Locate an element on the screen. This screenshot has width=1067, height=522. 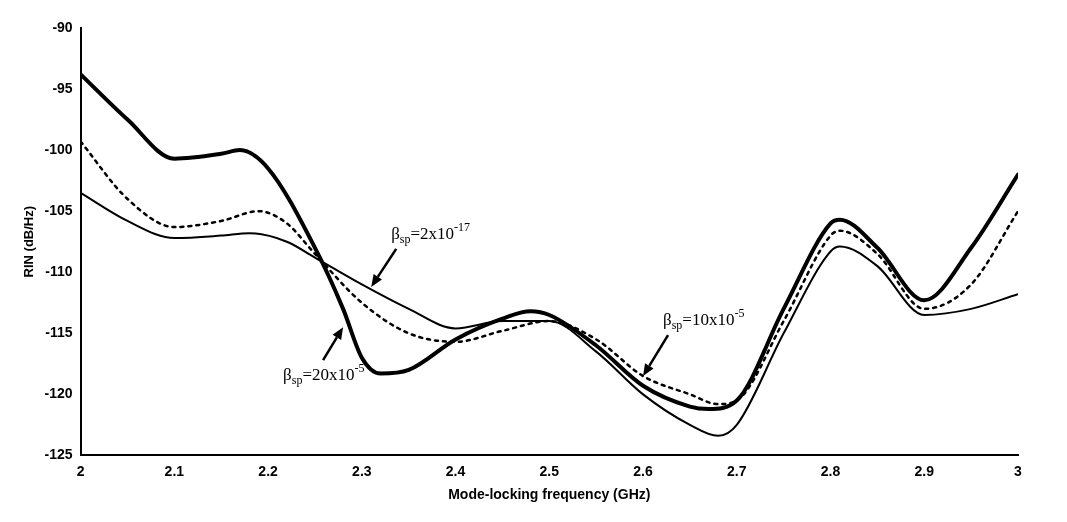
y-tick-label: -105 is located at coordinates (58, 210).